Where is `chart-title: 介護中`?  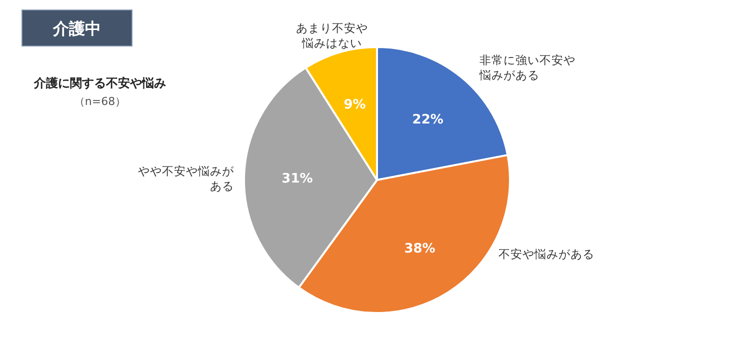 chart-title: 介護中 is located at coordinates (76, 28).